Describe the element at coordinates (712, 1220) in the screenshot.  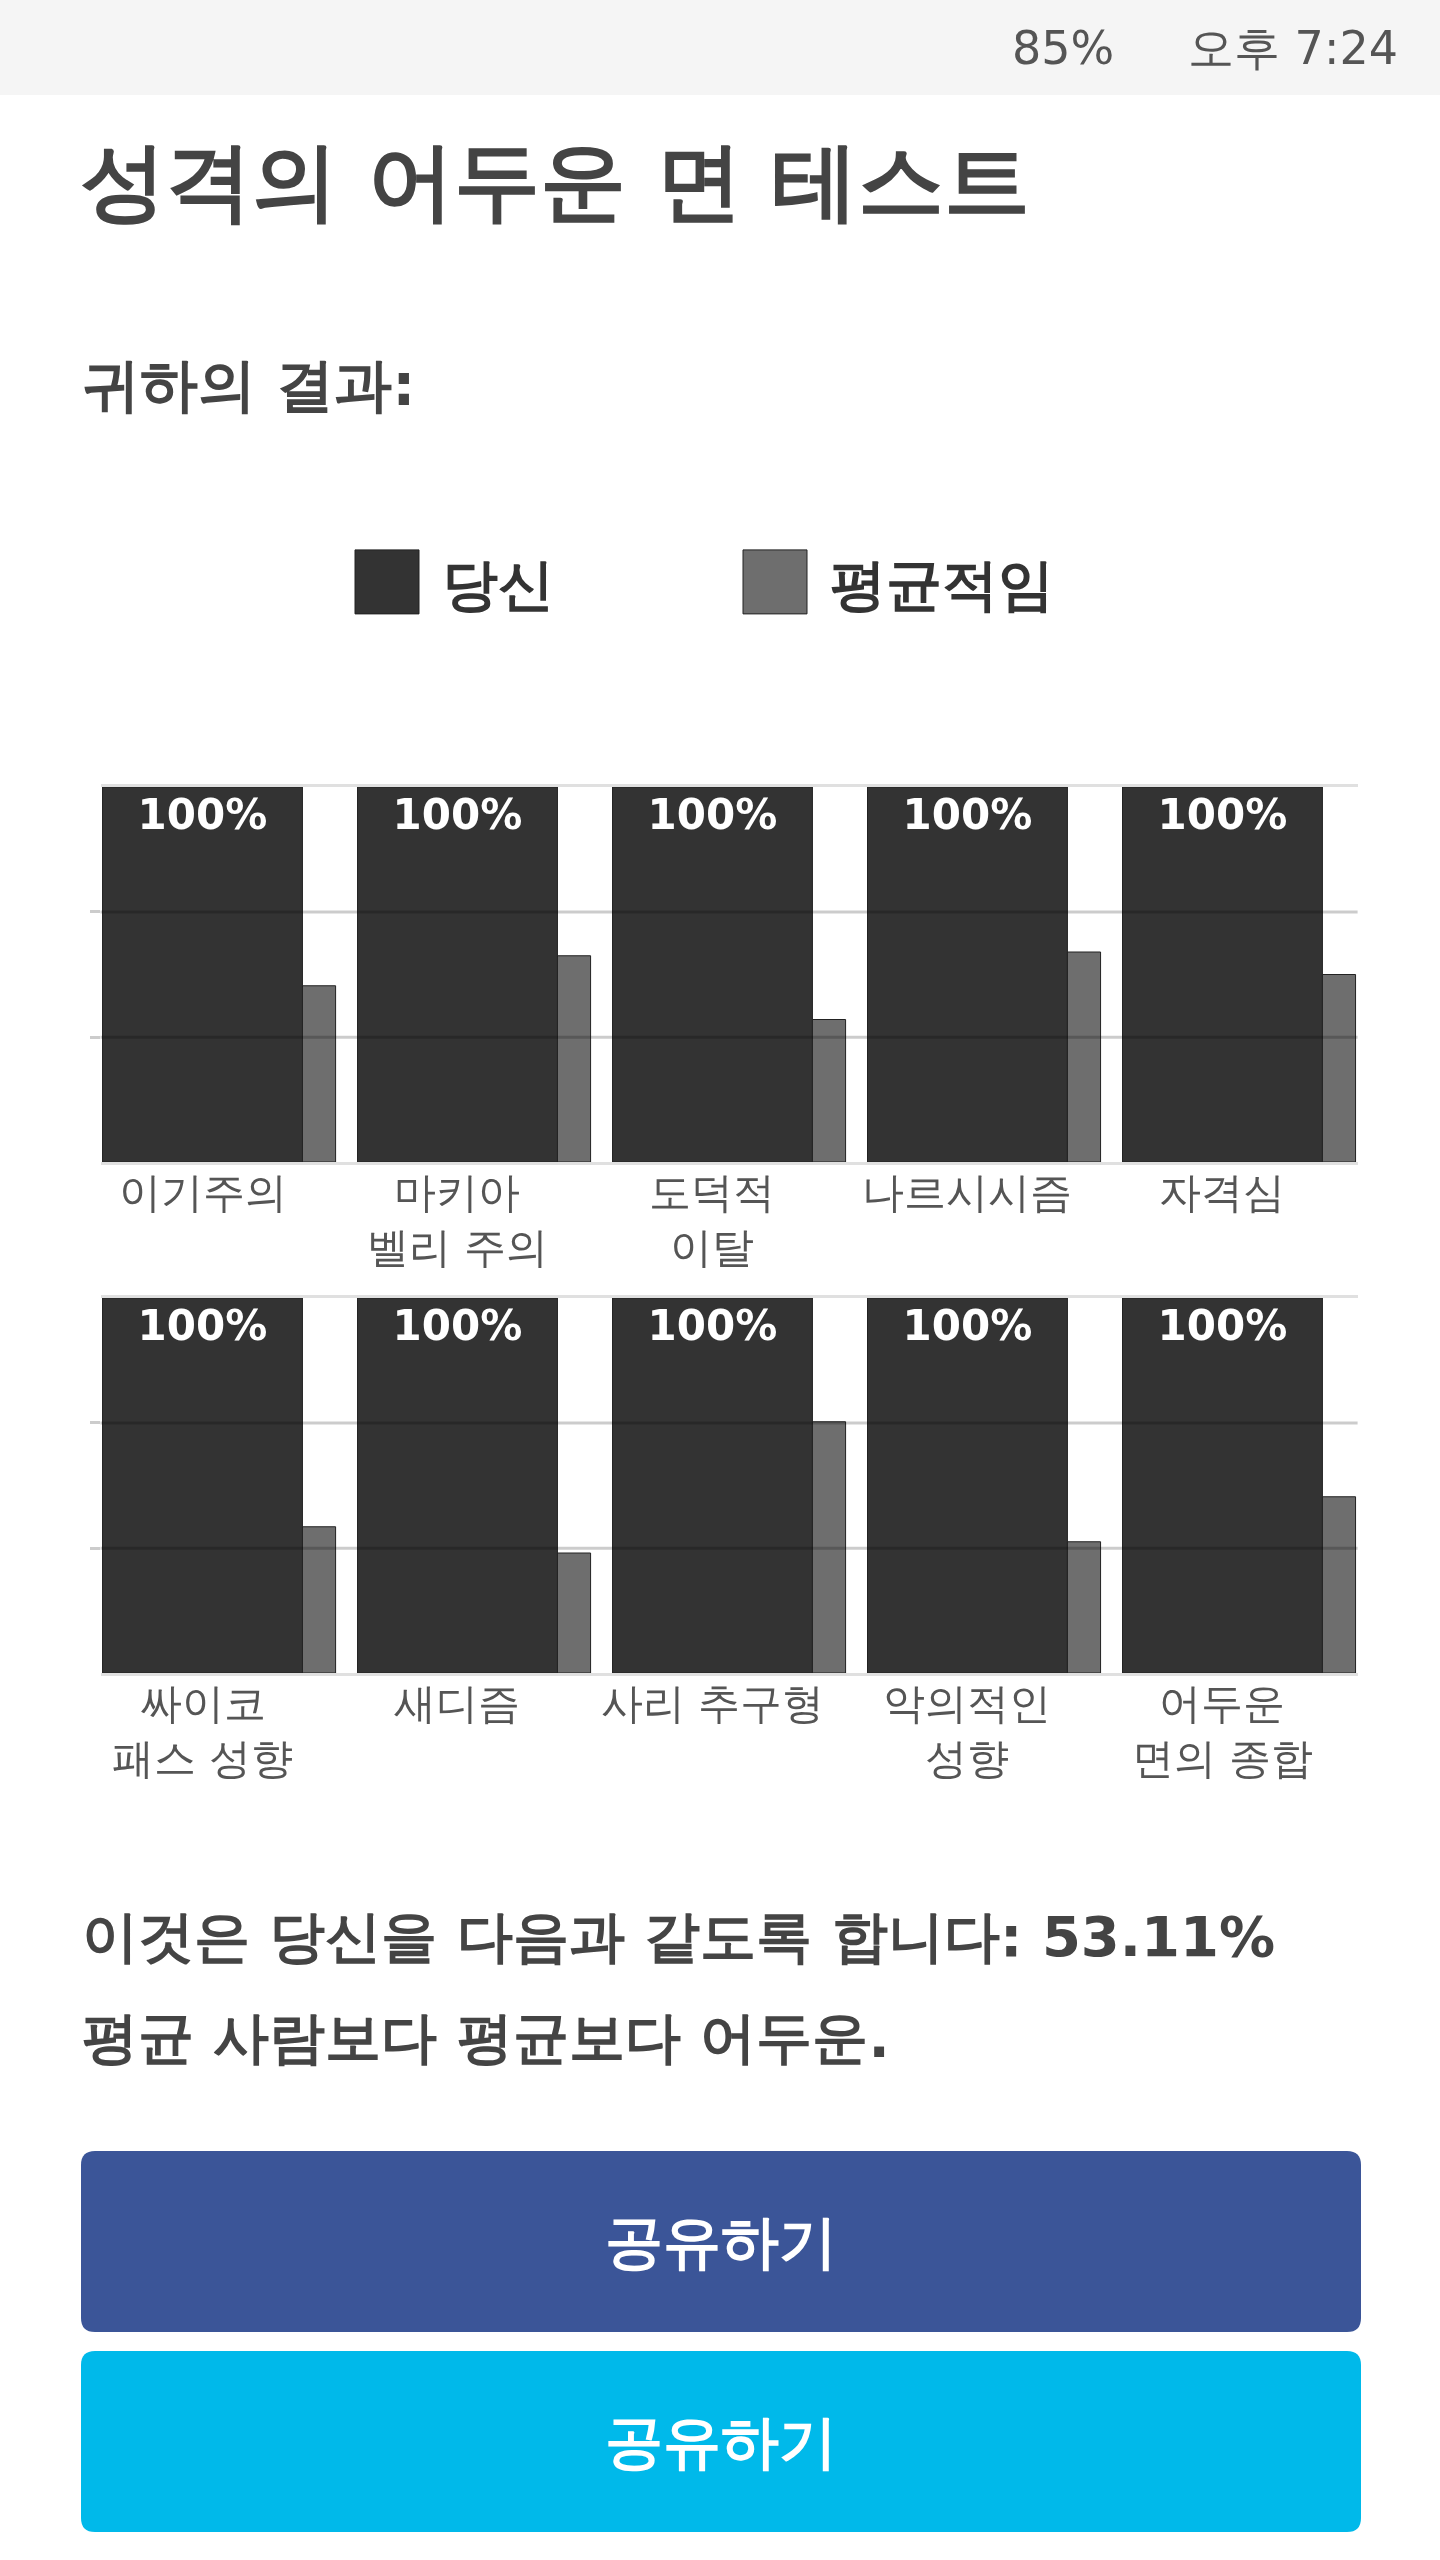
I see `x-tick-label: 도덕적 이탈` at that location.